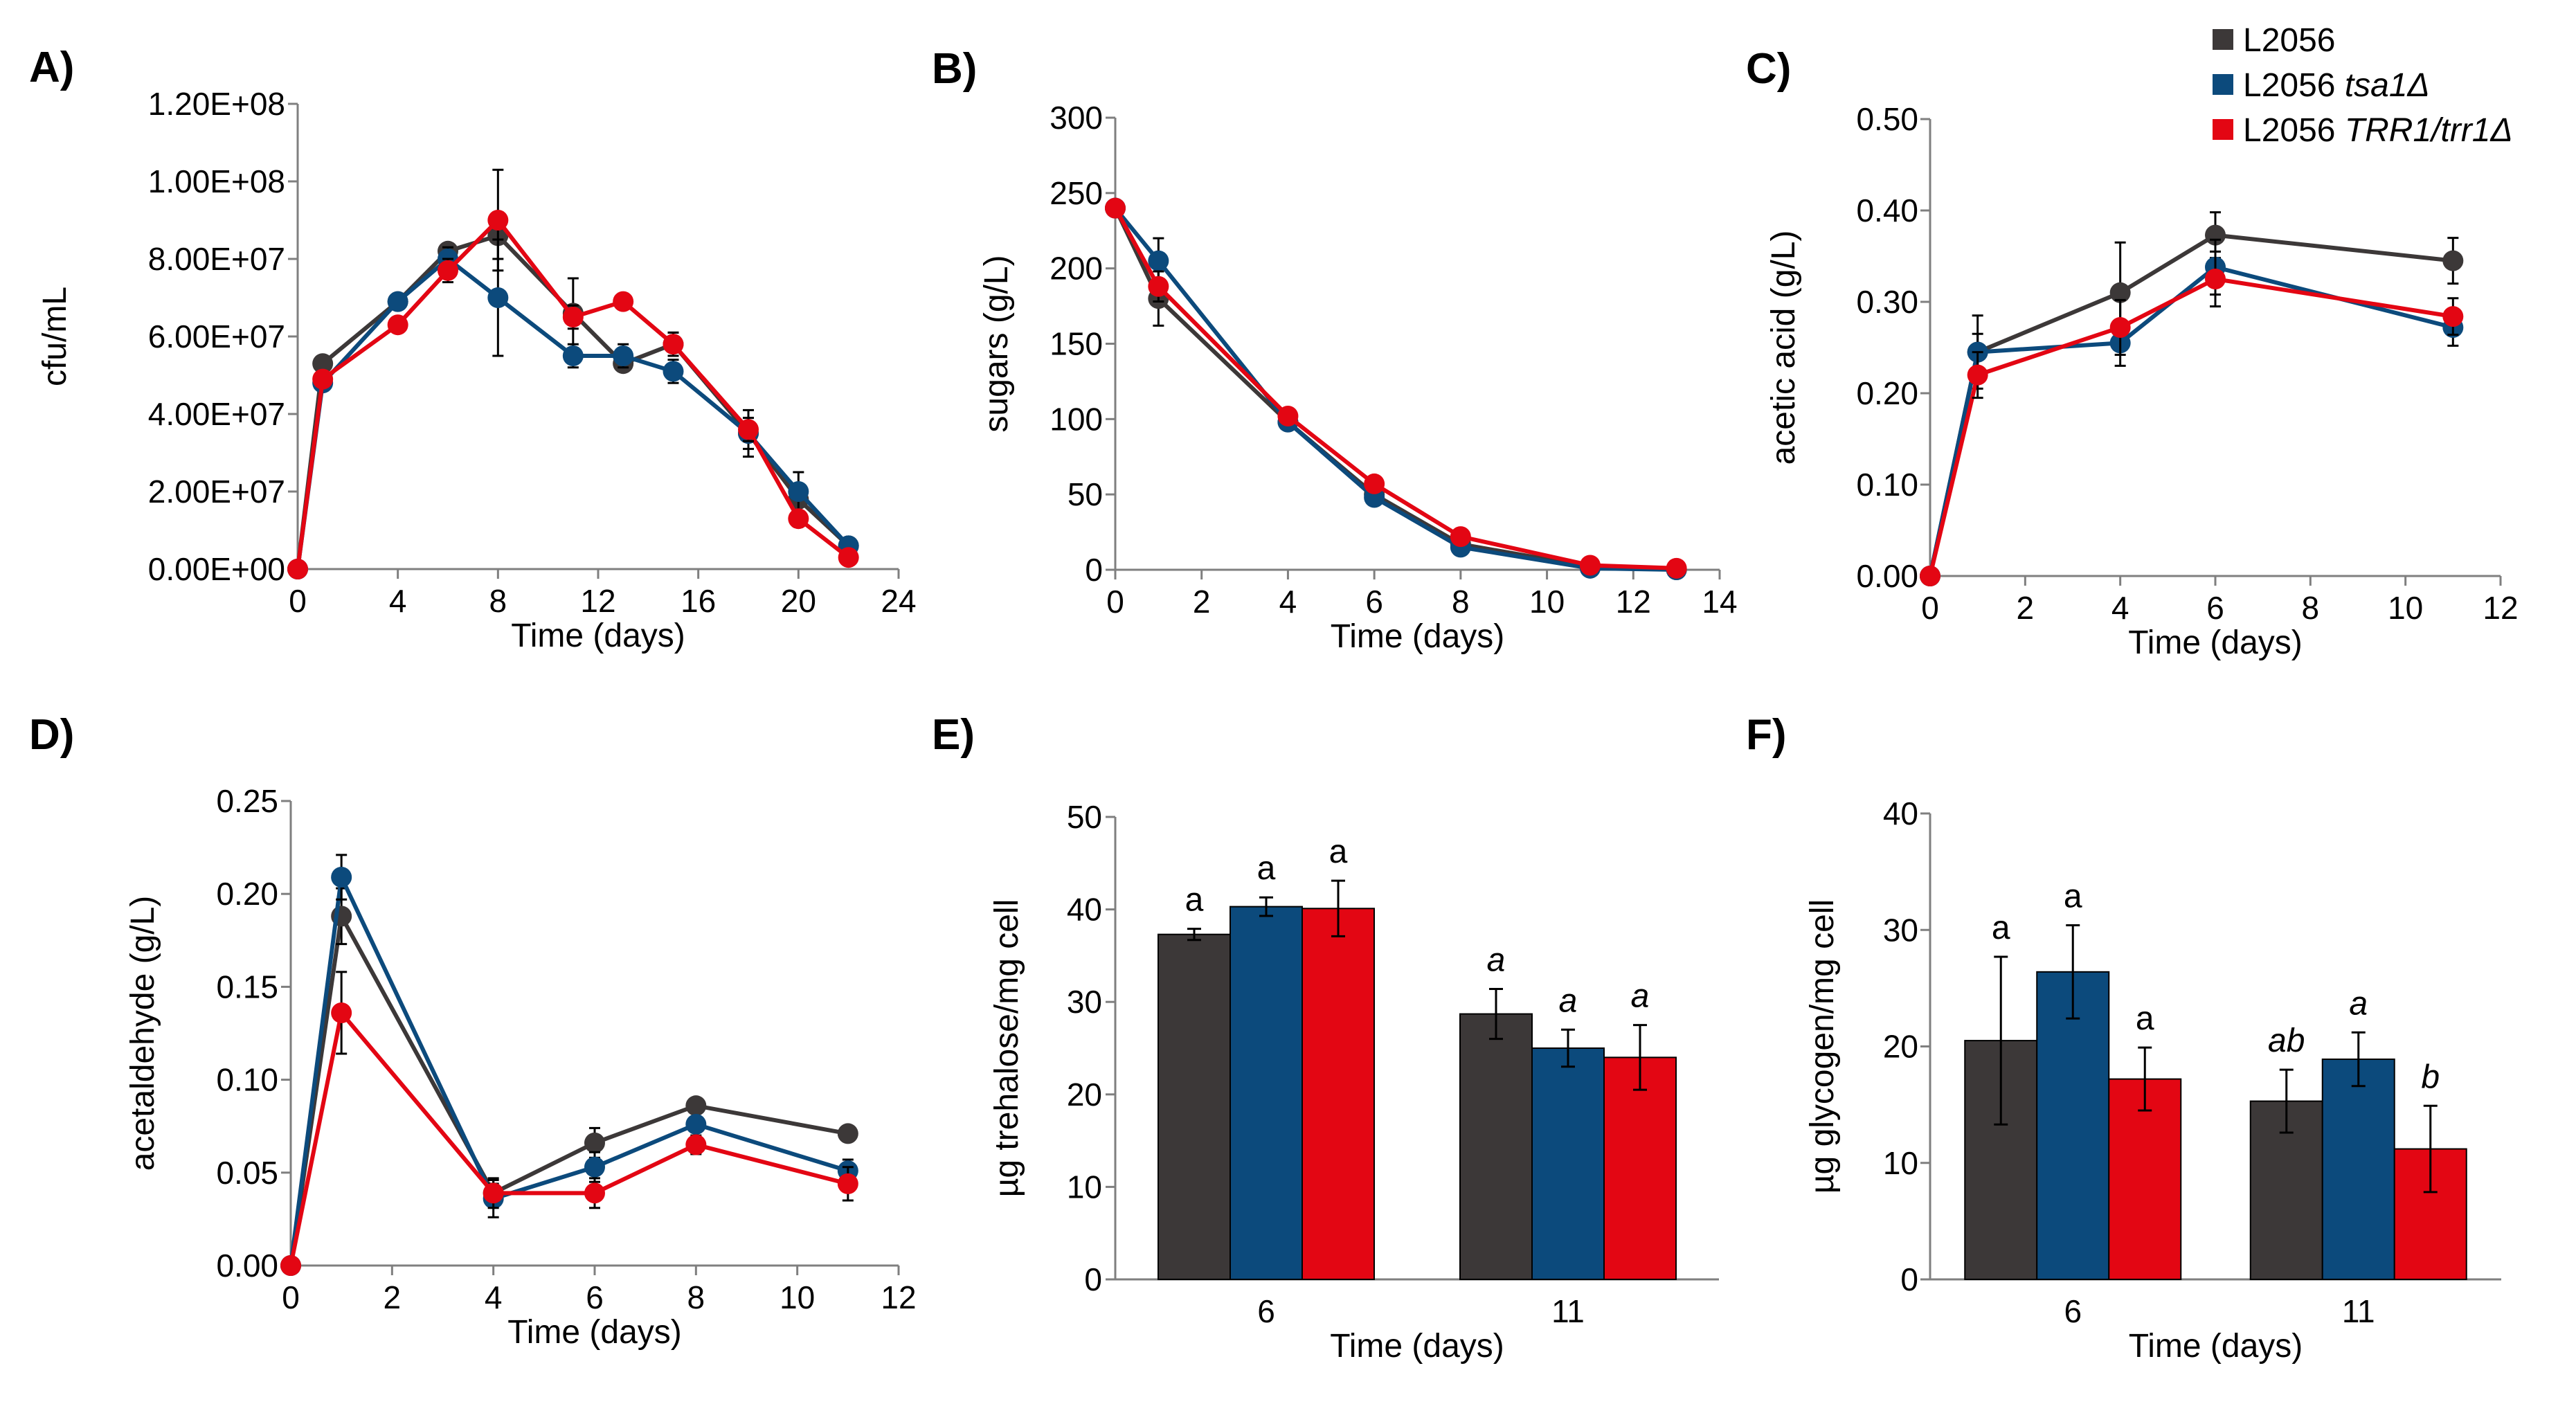  I want to click on y-tick-label: 250, so click(1076, 193).